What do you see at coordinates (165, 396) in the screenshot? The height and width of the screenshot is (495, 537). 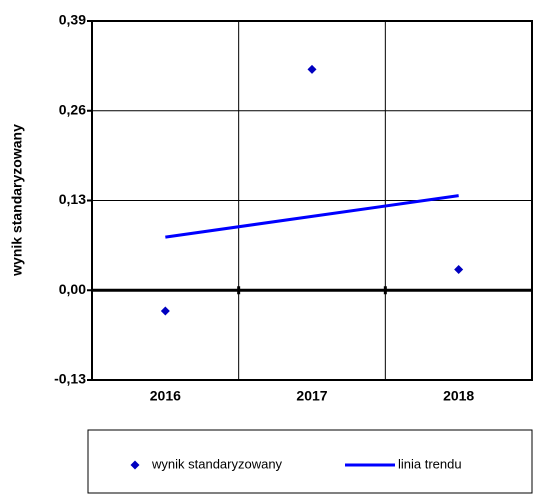 I see `x-tick-label: 2016` at bounding box center [165, 396].